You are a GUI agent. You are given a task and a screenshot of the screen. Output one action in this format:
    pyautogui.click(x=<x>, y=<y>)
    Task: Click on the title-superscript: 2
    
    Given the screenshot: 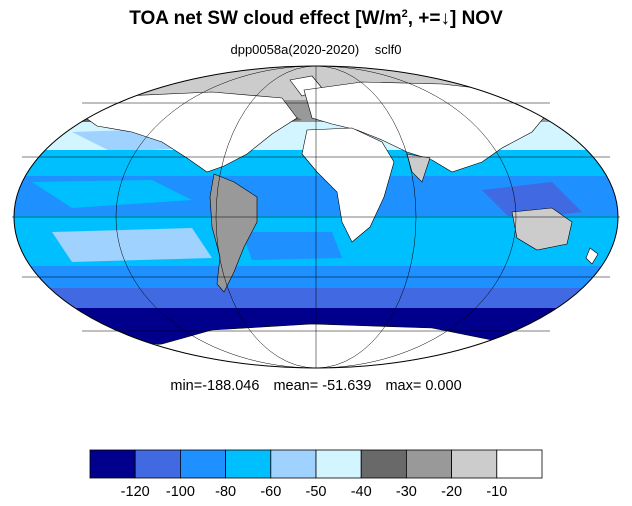 What is the action you would take?
    pyautogui.click(x=404, y=14)
    